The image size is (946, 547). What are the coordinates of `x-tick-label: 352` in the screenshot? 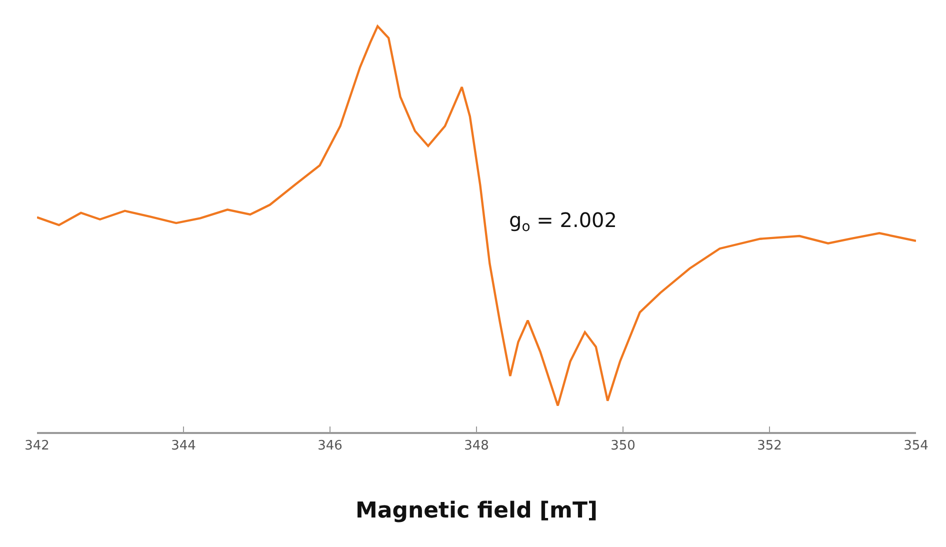 It's located at (769, 446).